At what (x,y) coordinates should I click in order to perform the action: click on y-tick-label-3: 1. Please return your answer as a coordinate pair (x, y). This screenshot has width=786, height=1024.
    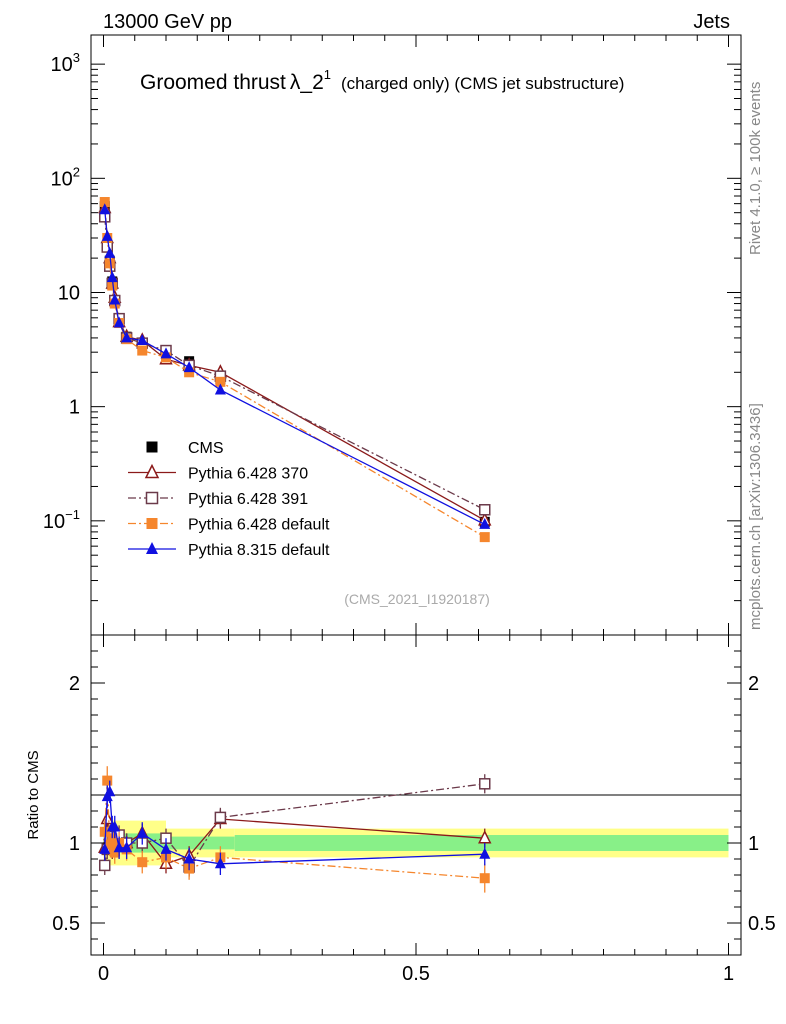
    Looking at the image, I should click on (74, 408).